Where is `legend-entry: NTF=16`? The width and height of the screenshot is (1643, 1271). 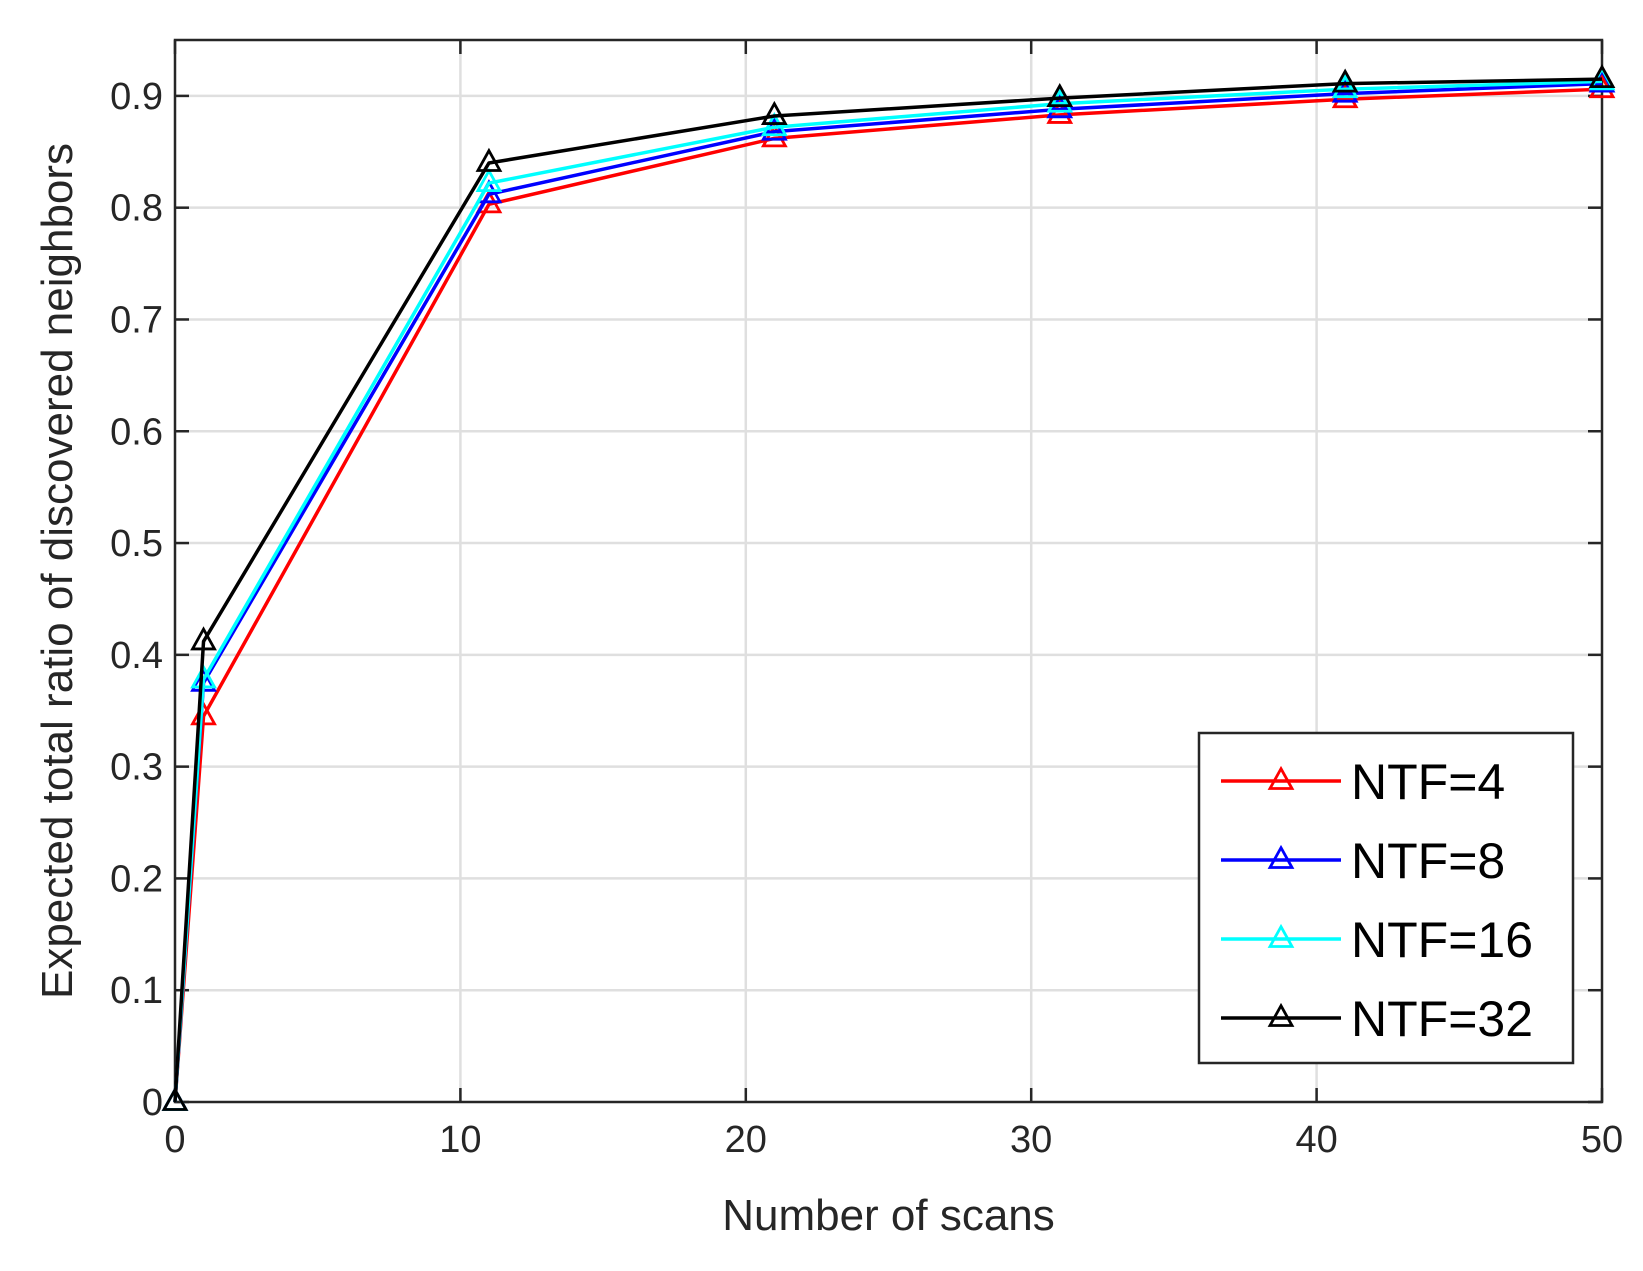 legend-entry: NTF=16 is located at coordinates (1377, 940).